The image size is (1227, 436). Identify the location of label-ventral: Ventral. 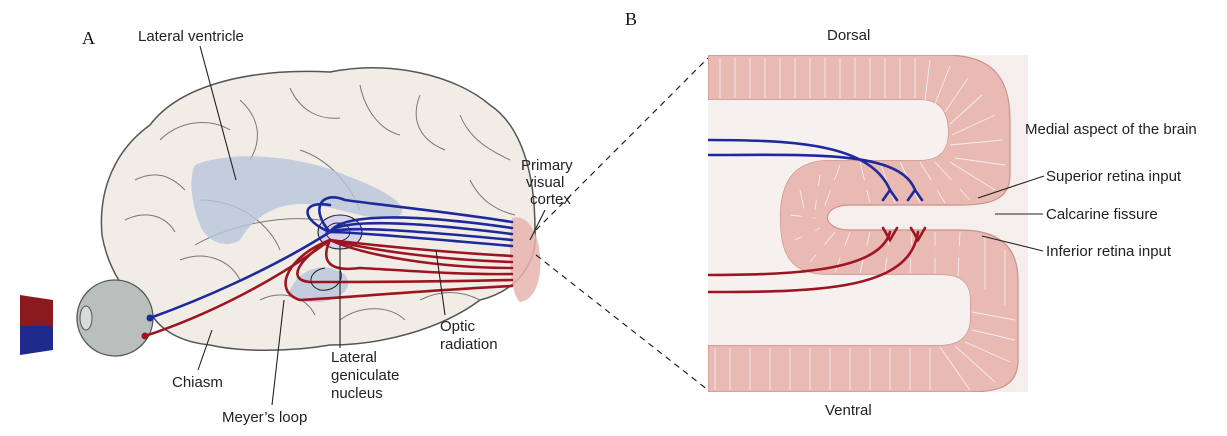
(848, 410).